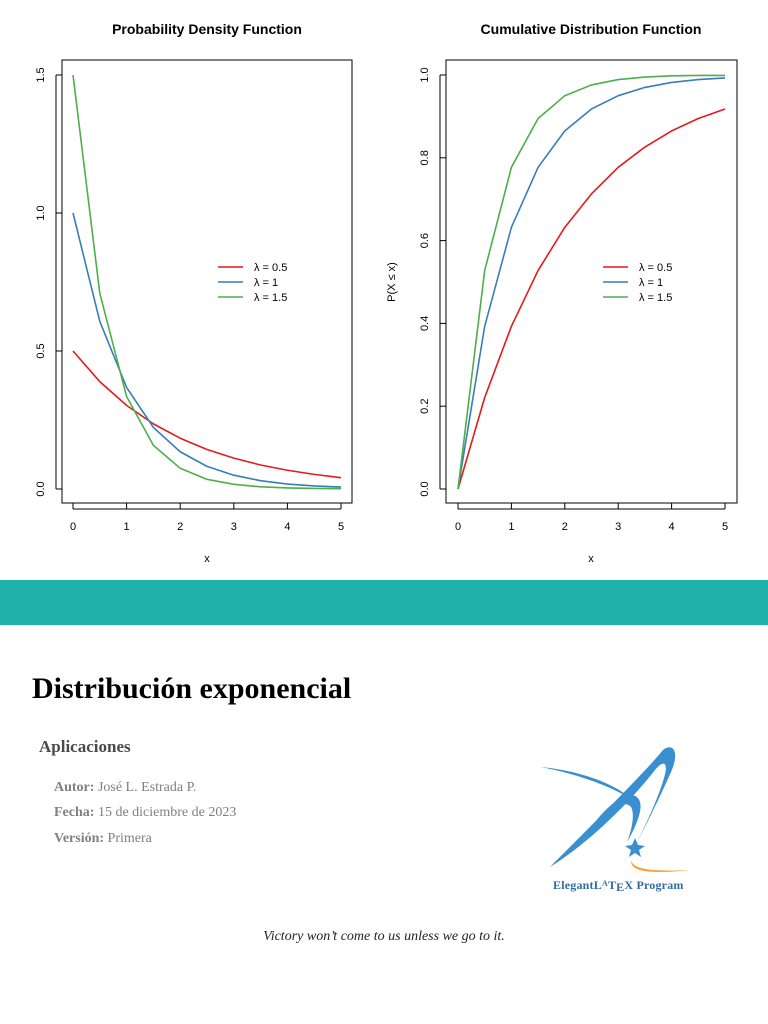 The width and height of the screenshot is (768, 1024). Describe the element at coordinates (85, 746) in the screenshot. I see `document-subtitle: Aplicaciones` at that location.